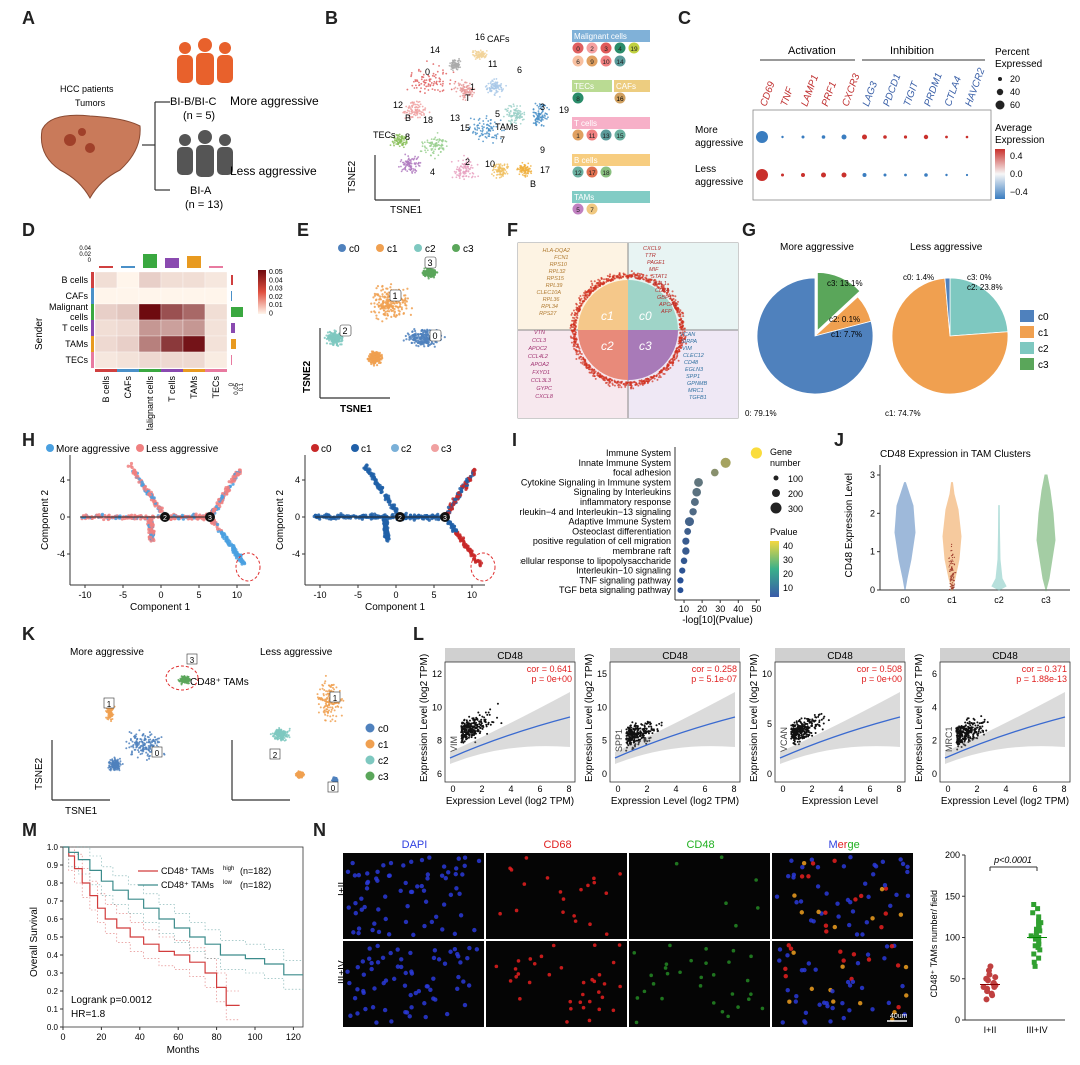 This screenshot has width=1080, height=1065. Describe the element at coordinates (1043, 349) in the screenshot. I see `g-legend-label: c2` at that location.